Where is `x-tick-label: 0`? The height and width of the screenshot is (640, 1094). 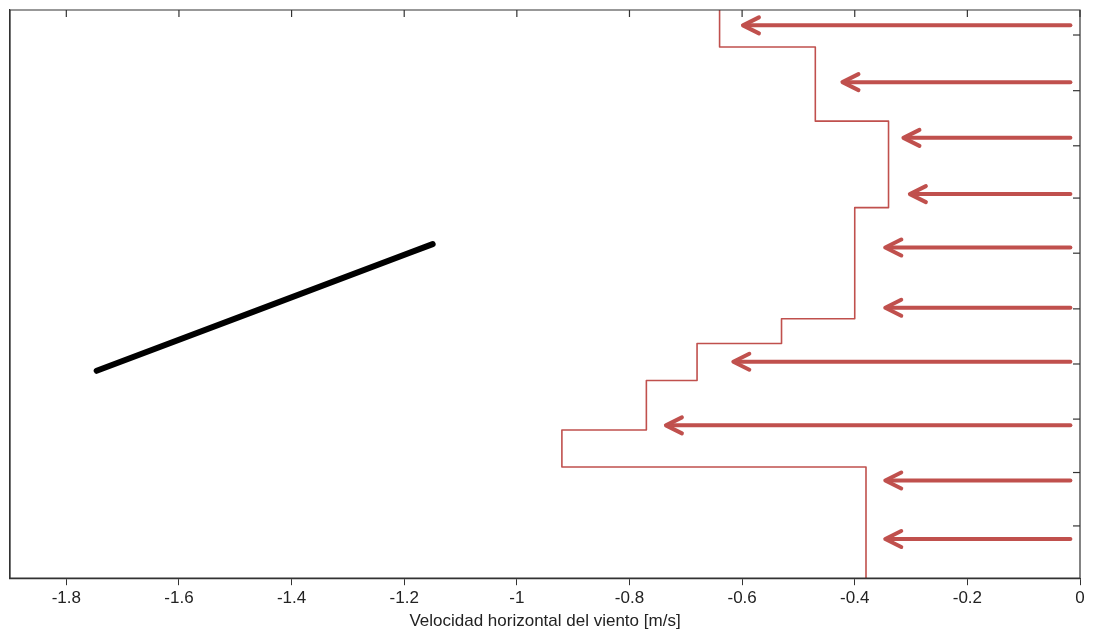 x-tick-label: 0 is located at coordinates (1080, 598).